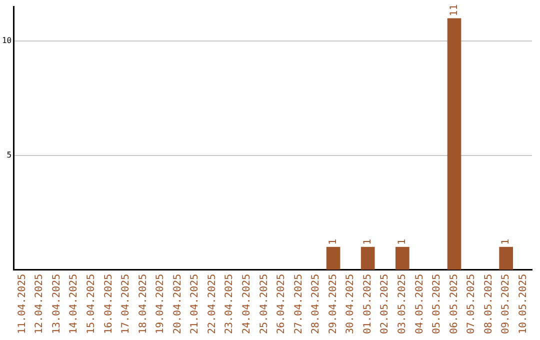  What do you see at coordinates (402, 304) in the screenshot?
I see `x-tick-label: 03.05.2025` at bounding box center [402, 304].